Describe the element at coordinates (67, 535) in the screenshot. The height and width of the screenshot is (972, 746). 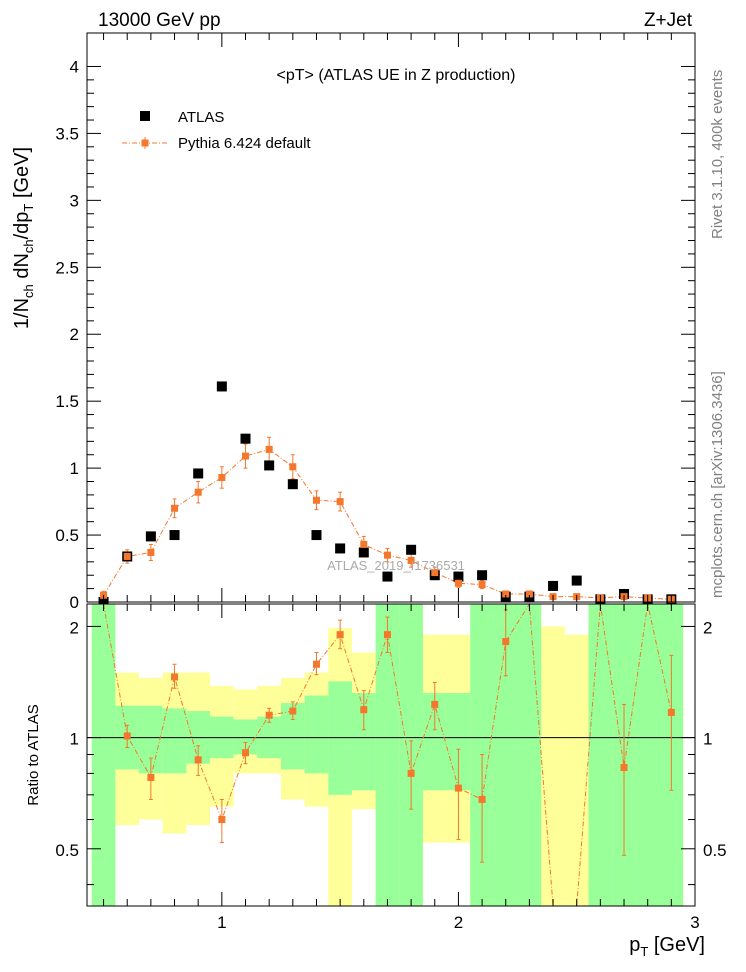
I see `main-ytick-label: 0.5` at that location.